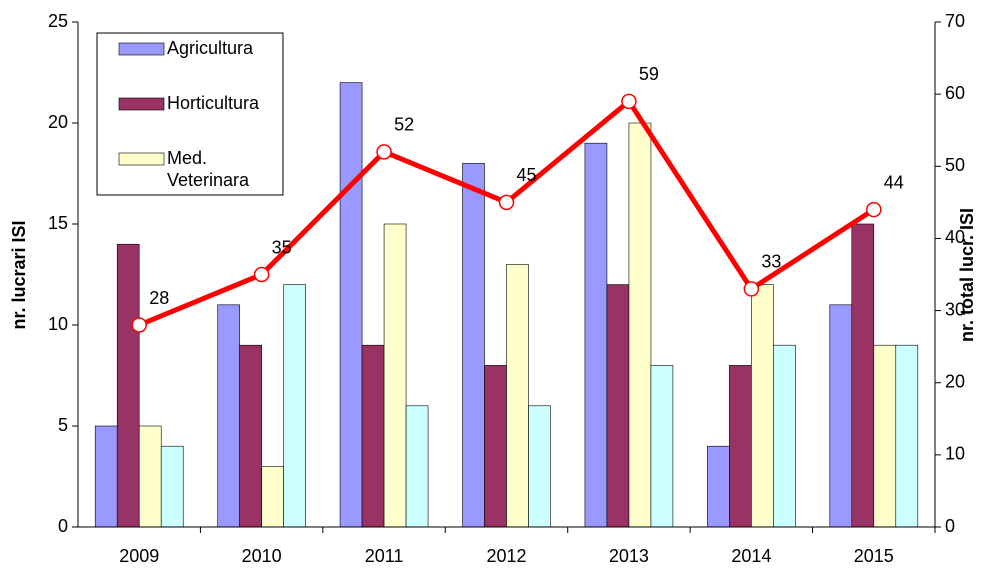 The image size is (984, 579). What do you see at coordinates (955, 165) in the screenshot?
I see `y2-tick-label: 50` at bounding box center [955, 165].